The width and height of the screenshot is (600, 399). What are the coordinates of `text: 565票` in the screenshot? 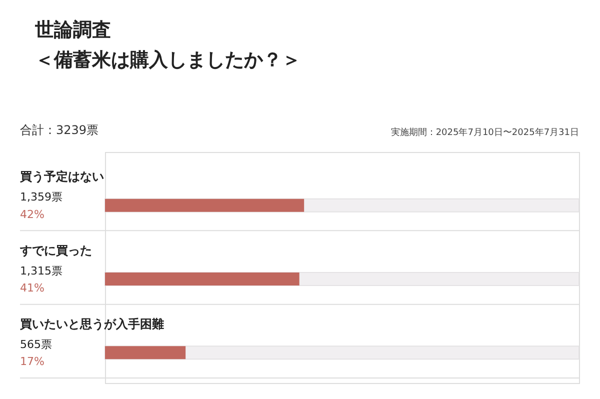 It's located at (36, 344).